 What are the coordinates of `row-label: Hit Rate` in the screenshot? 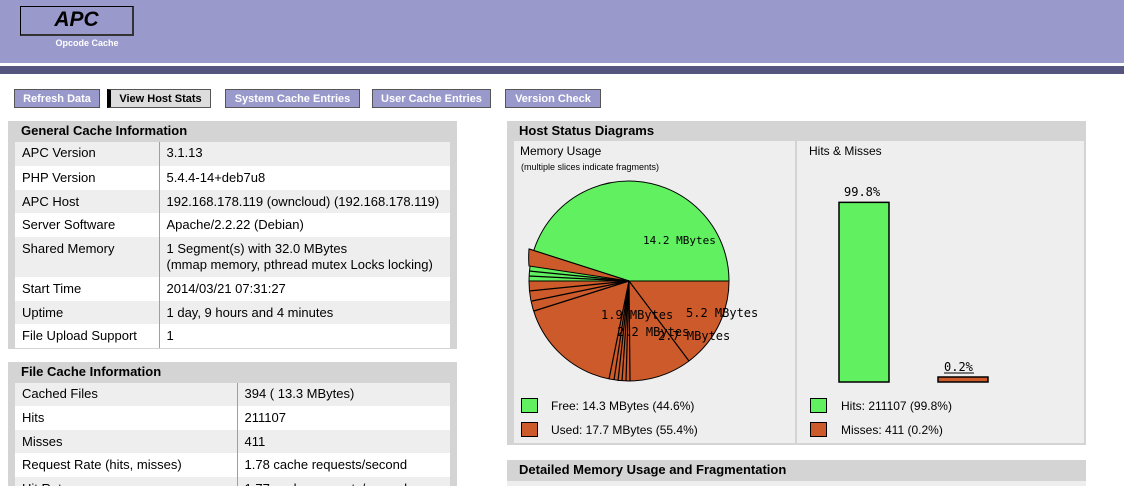 It's located at (126, 481).